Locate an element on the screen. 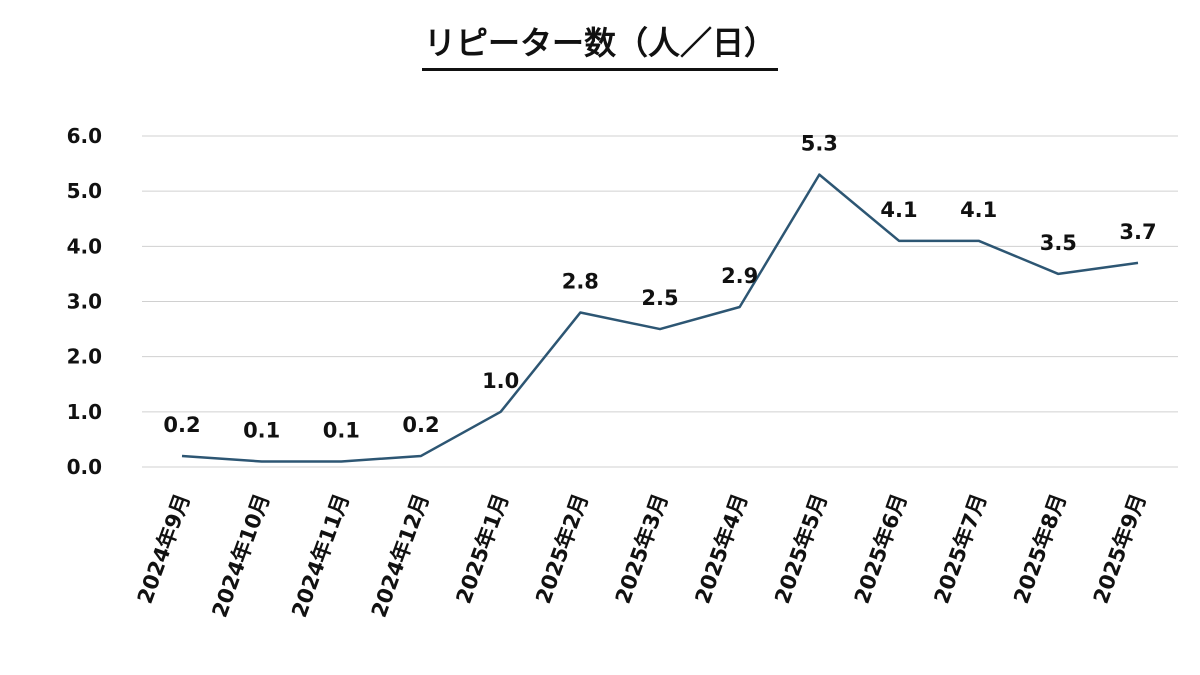 The image size is (1200, 675). x-tick-label: 2024年12月 is located at coordinates (400, 556).